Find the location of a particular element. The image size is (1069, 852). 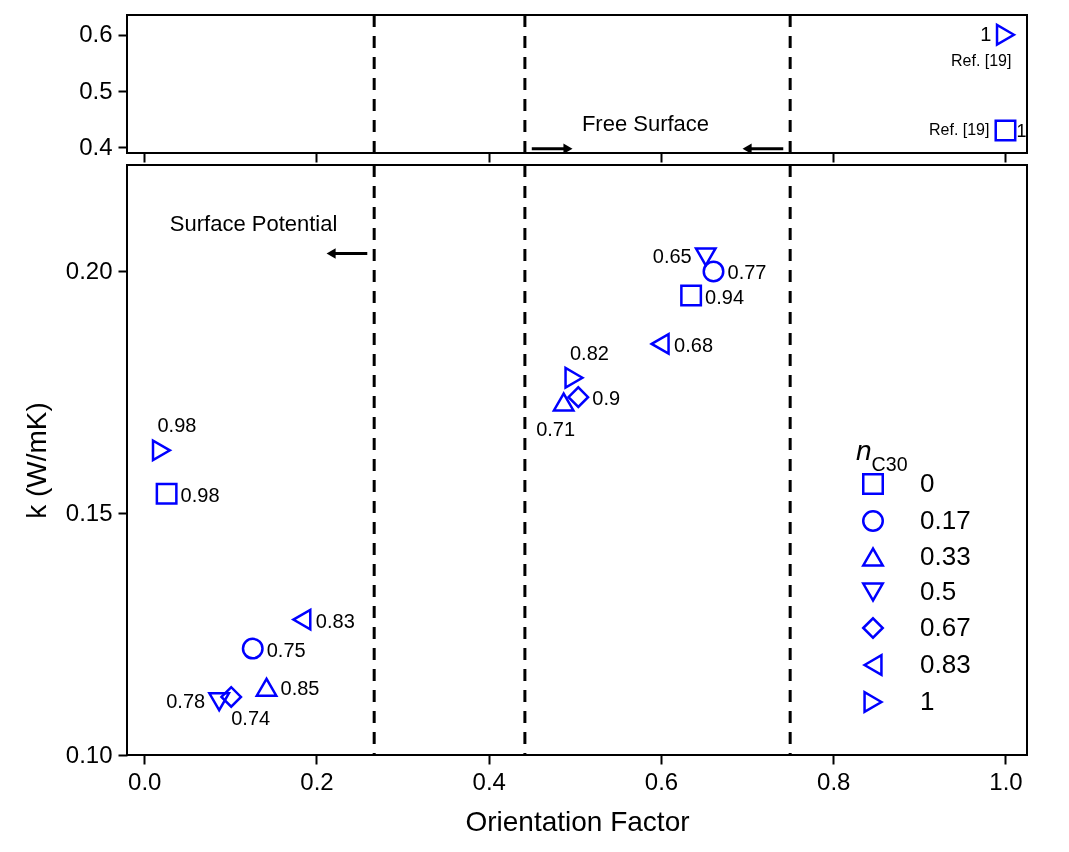

annotation: 0.9 is located at coordinates (606, 398).